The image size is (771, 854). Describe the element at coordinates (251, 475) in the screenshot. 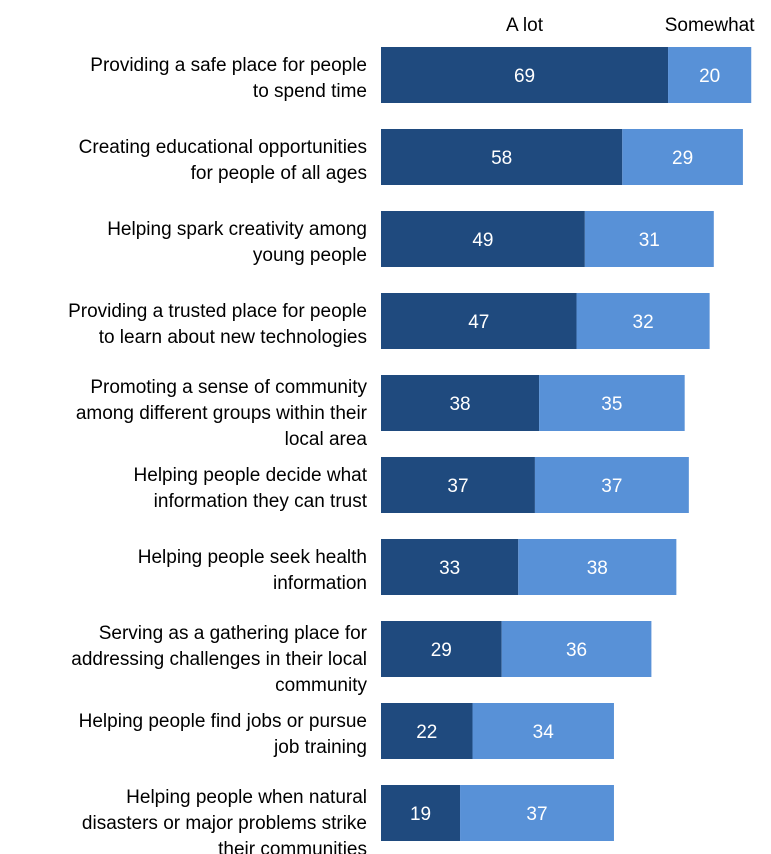

I see `category-label-line: Helping people decide what` at that location.